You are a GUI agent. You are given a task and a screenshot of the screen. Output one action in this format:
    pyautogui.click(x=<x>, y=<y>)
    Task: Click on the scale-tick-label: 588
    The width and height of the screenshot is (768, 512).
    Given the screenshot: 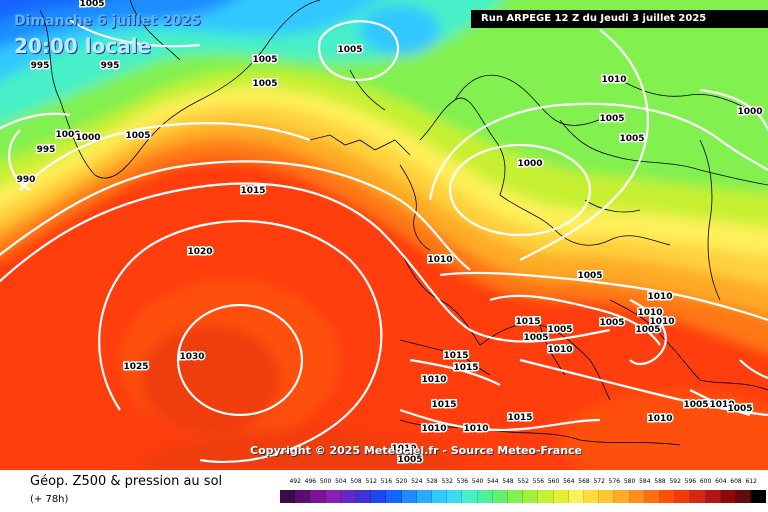 What is the action you would take?
    pyautogui.click(x=660, y=481)
    